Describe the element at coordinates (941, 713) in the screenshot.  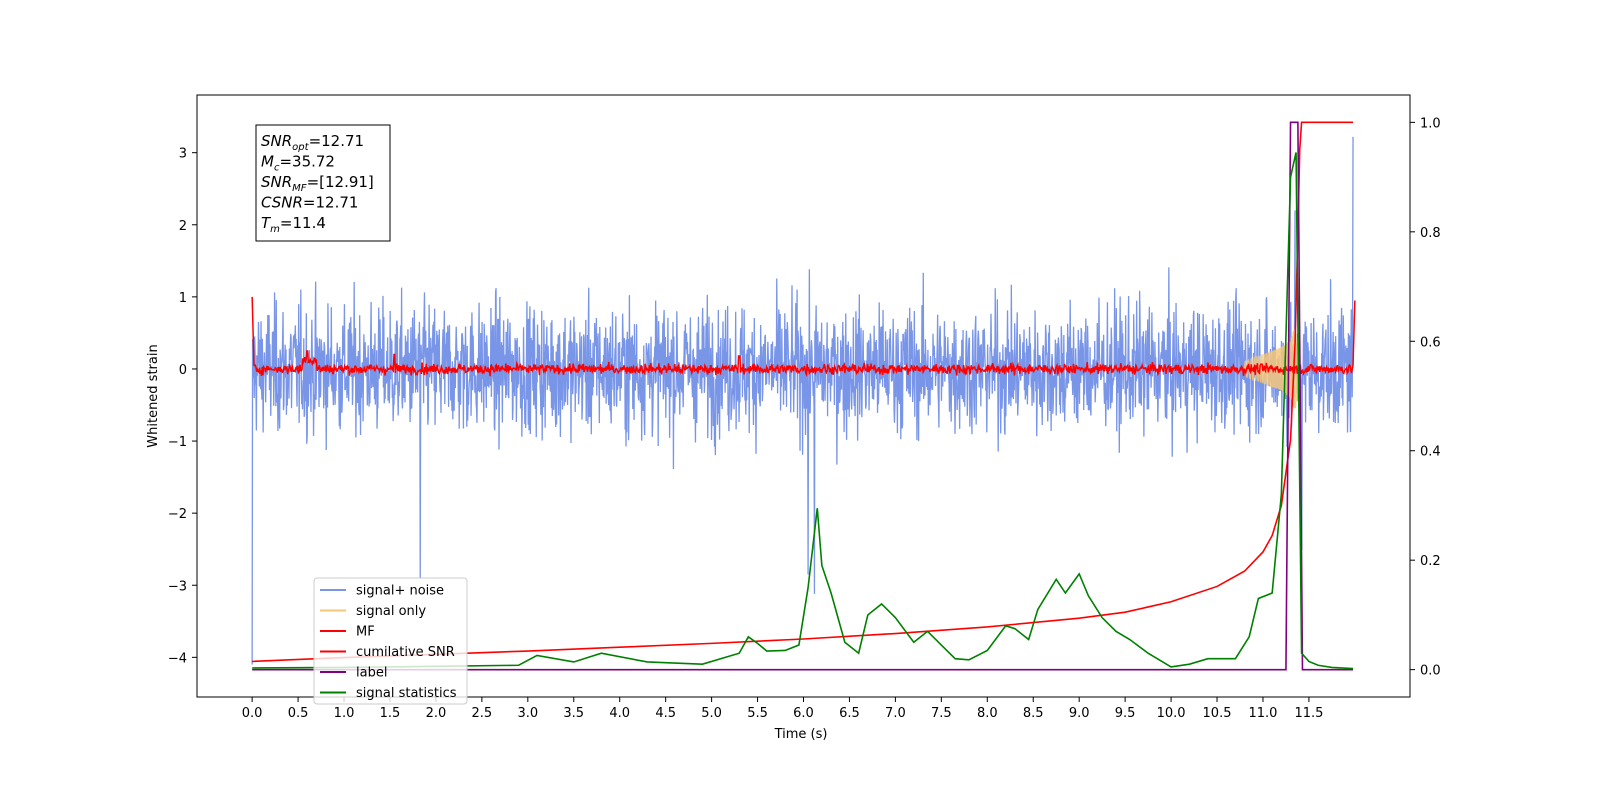
I see `x-tick-label: 7.5` at that location.